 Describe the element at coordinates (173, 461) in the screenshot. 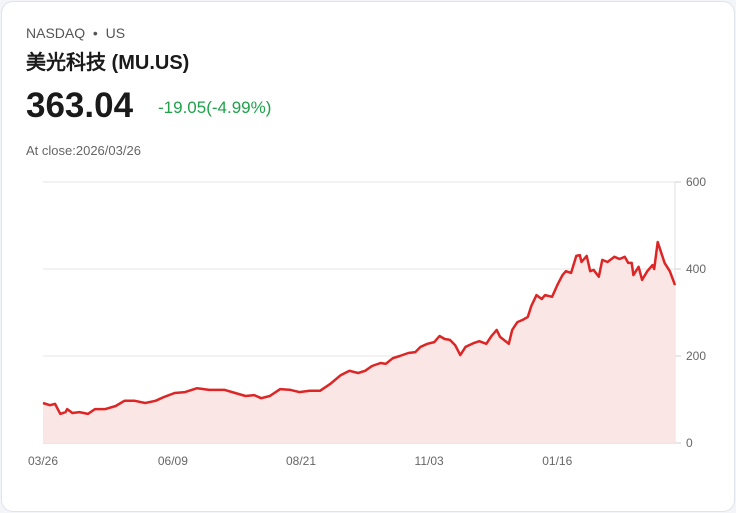

I see `x-tick-label: 06/09` at that location.